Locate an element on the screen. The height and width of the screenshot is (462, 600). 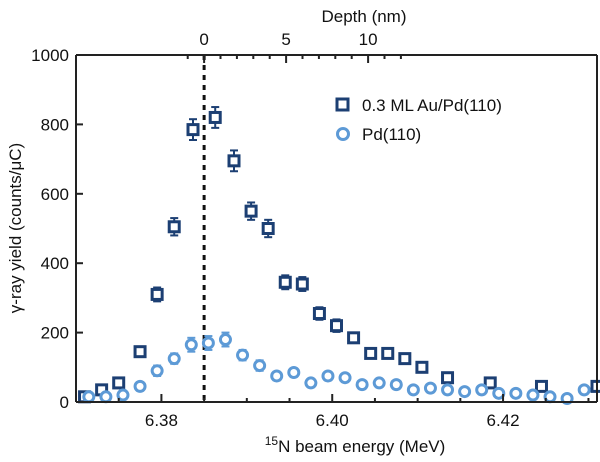
x-tick-label: 6.38 is located at coordinates (161, 420).